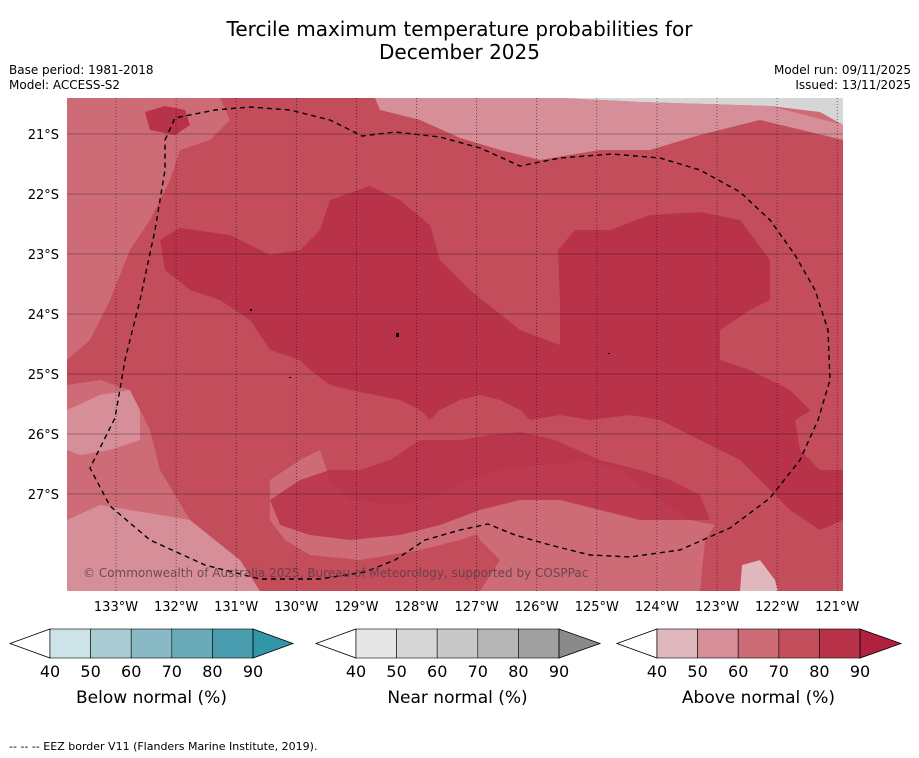  I want to click on title-line-2: December 2025, so click(459, 52).